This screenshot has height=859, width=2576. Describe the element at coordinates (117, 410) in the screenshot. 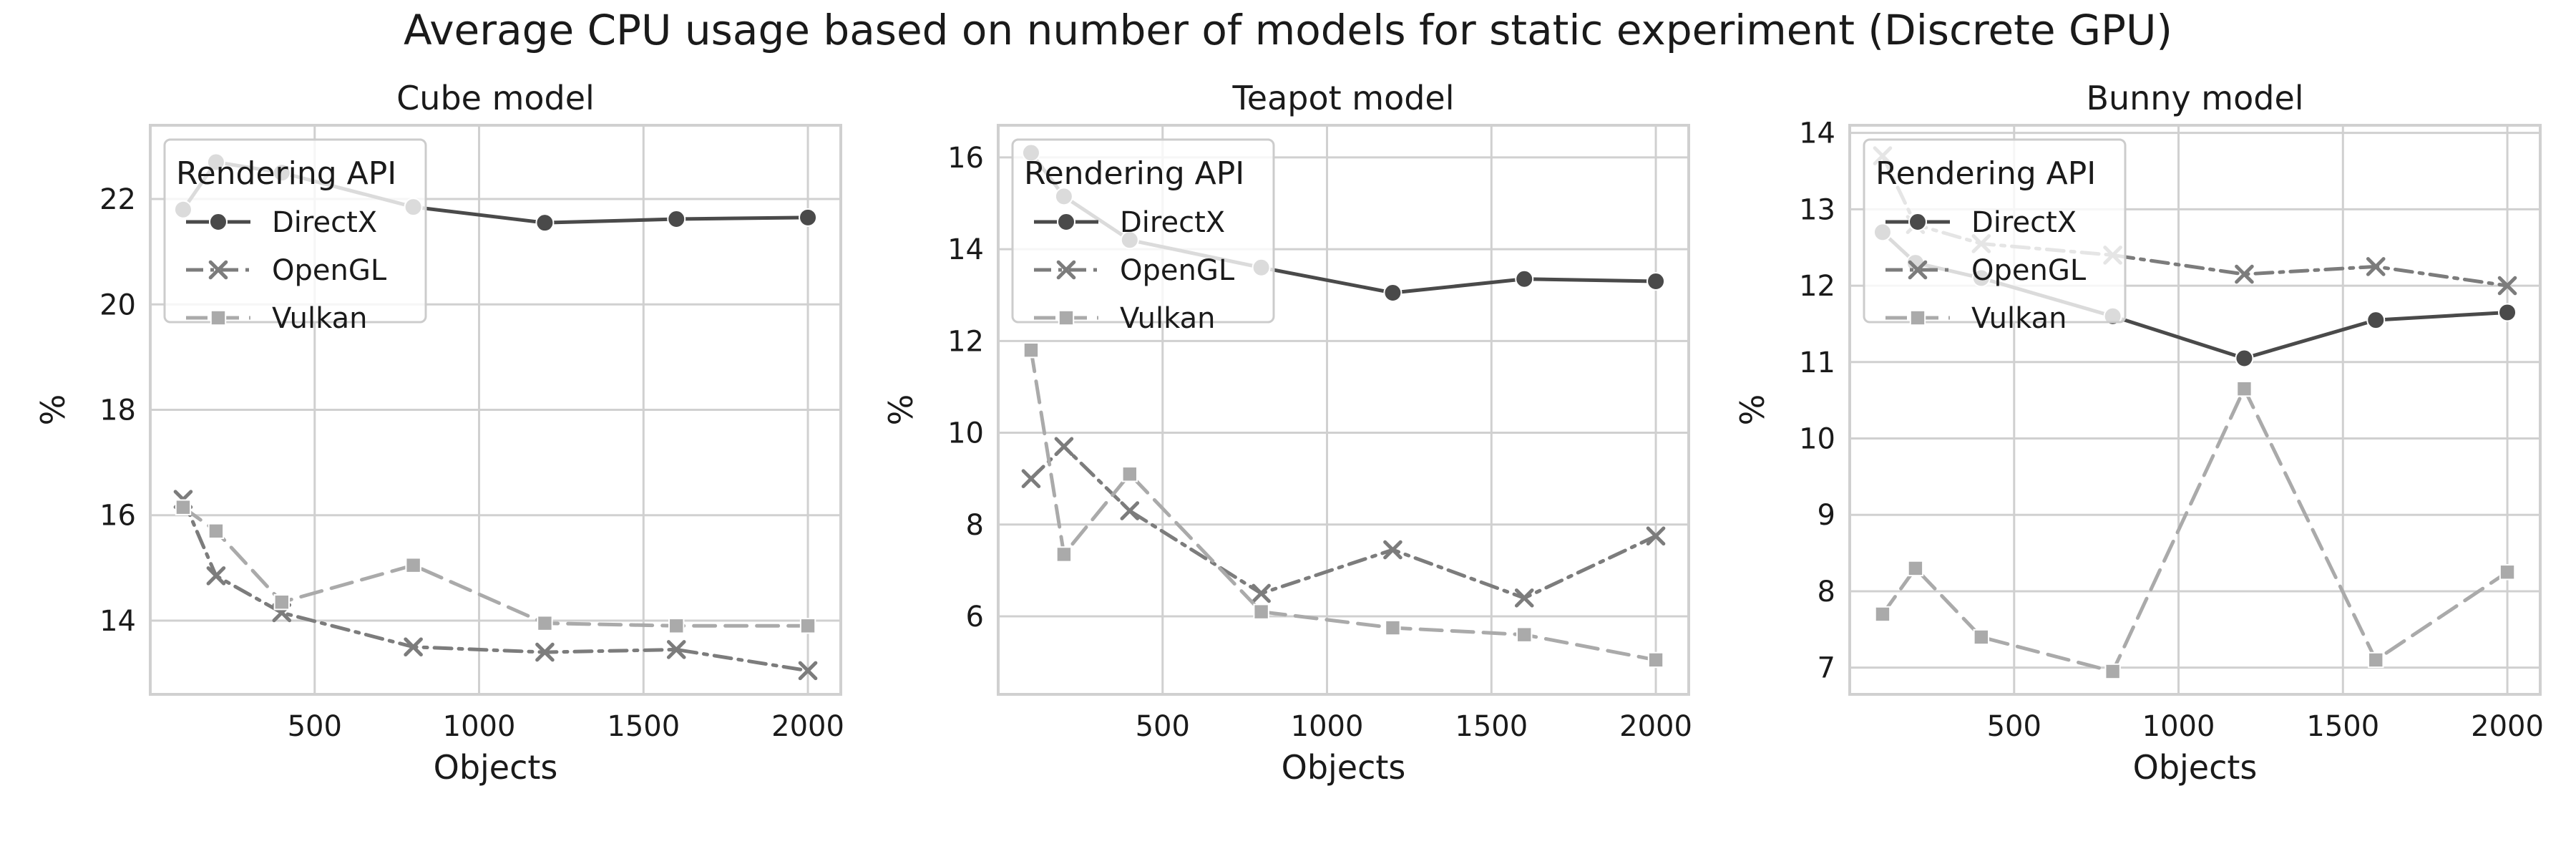

I see `y-tick-label: 18` at that location.